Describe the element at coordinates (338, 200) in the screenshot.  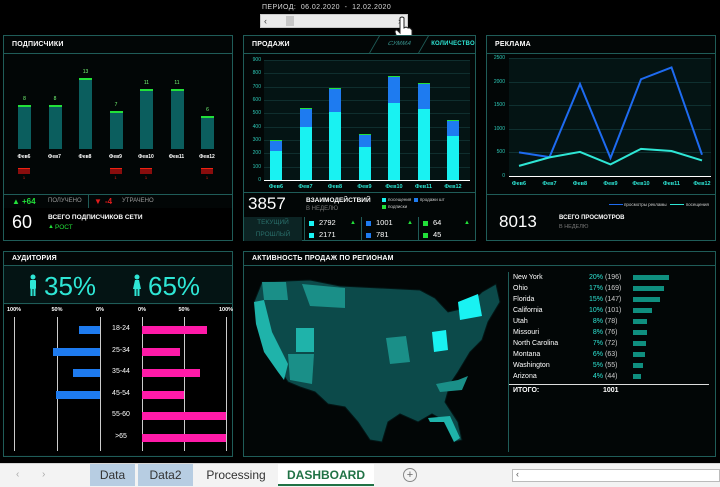
I see `sales-total-label: ВЗАИМОДЕЙСТВИЙ` at that location.